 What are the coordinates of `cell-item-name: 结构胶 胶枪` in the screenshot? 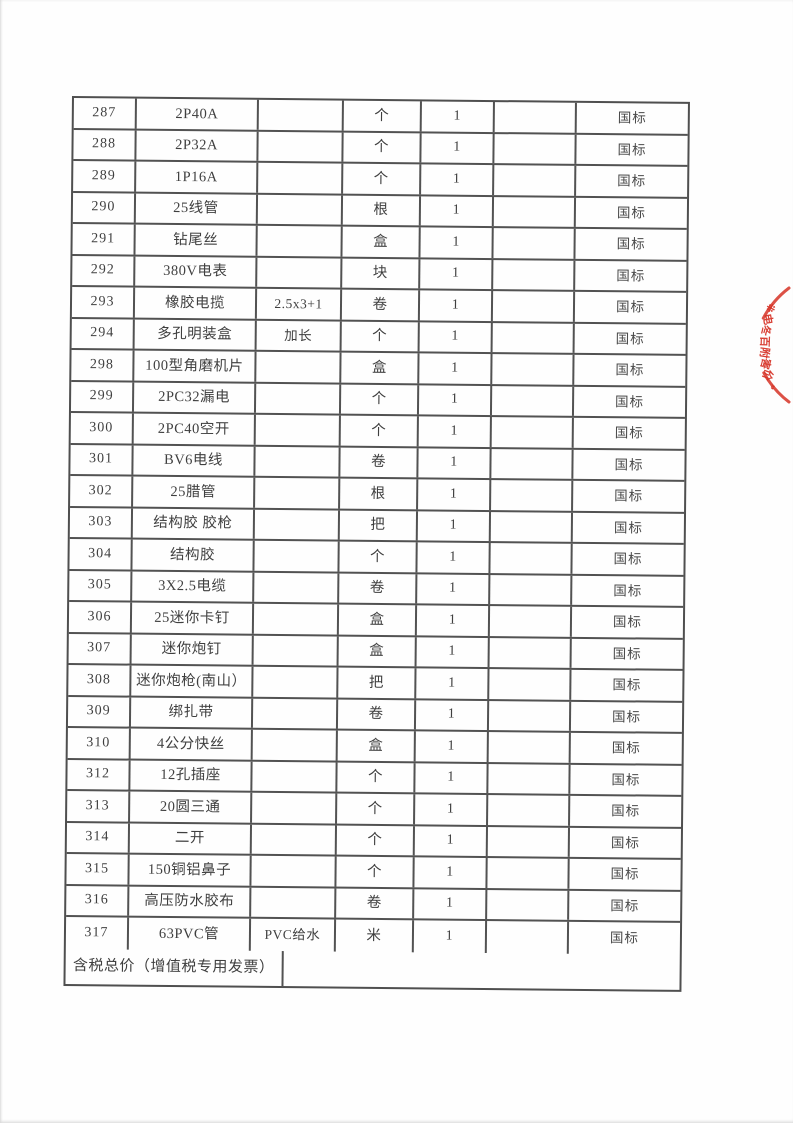 It's located at (194, 523).